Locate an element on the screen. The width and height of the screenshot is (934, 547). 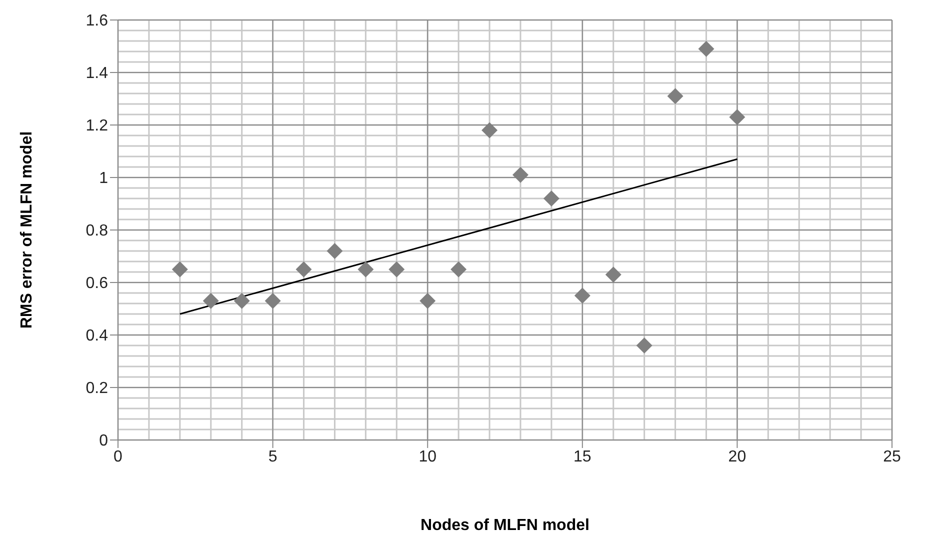
x-axis-title: Nodes of MLFN model is located at coordinates (505, 525).